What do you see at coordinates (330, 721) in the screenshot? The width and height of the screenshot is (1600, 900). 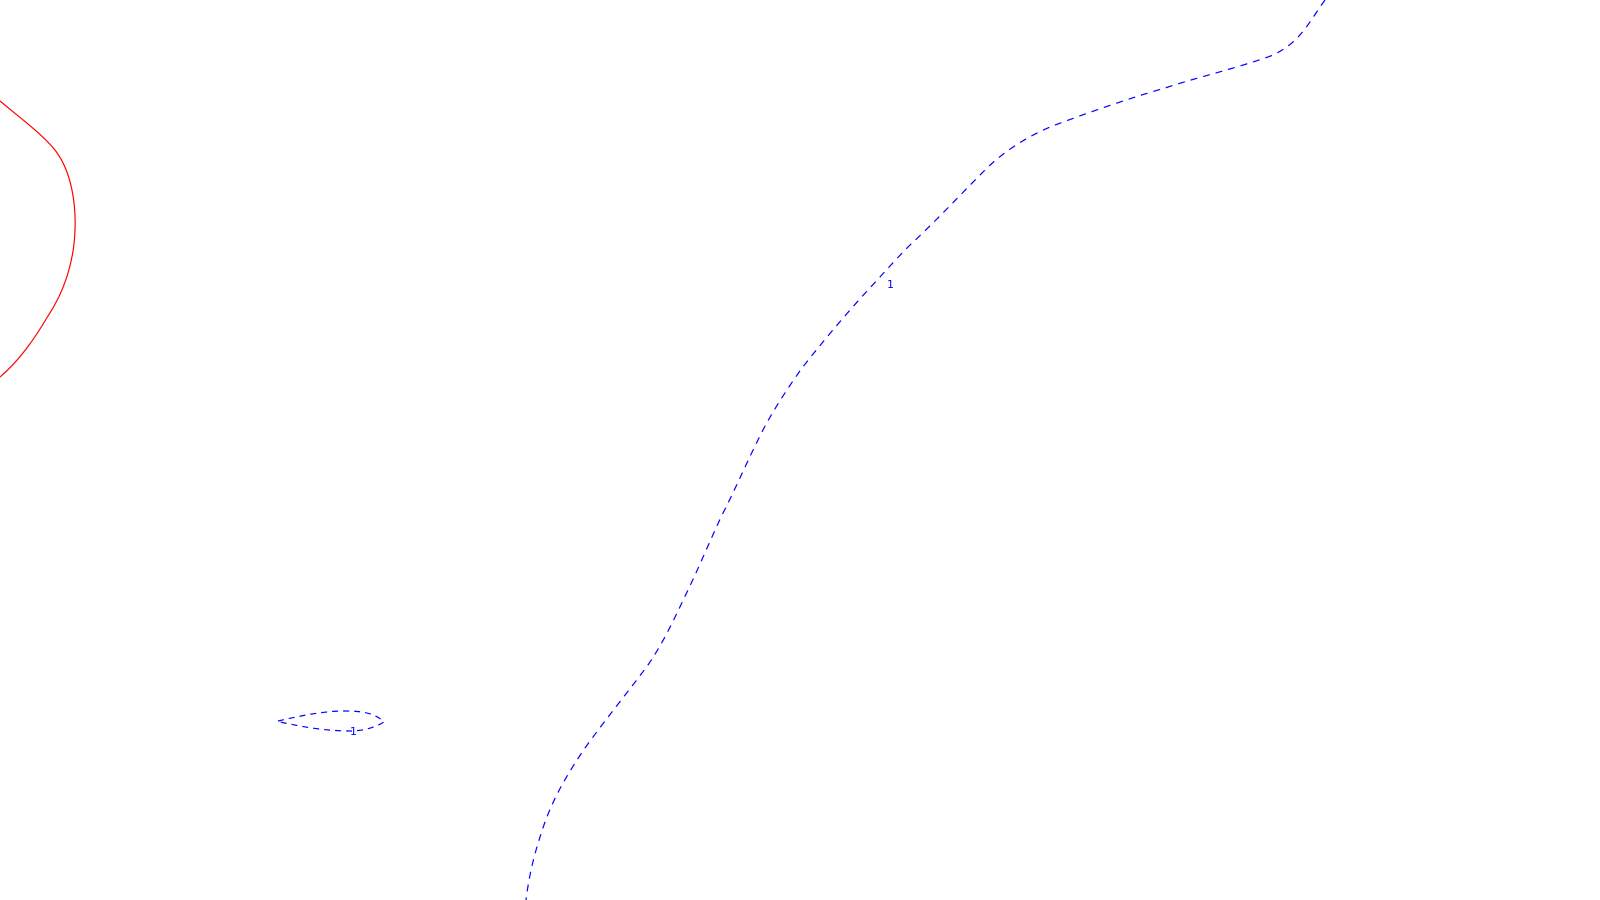 I see `dashed-contour-loop` at bounding box center [330, 721].